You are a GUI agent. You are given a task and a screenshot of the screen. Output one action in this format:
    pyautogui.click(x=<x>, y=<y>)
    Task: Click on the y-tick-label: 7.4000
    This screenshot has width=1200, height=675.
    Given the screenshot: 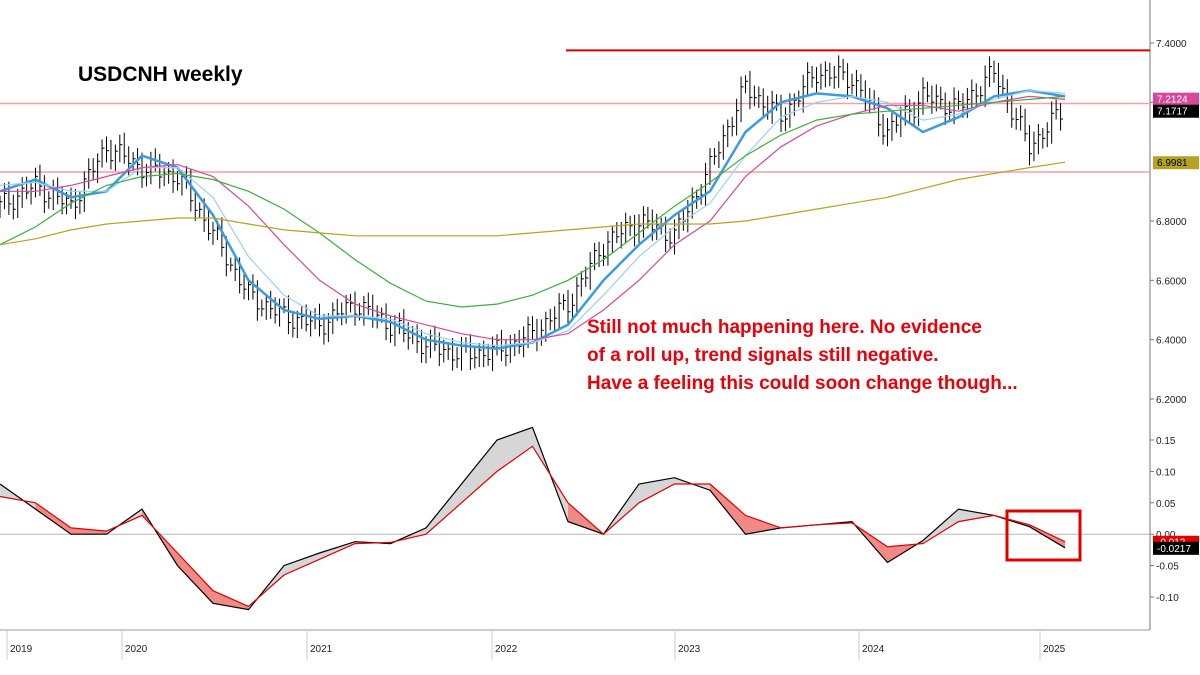 What is the action you would take?
    pyautogui.click(x=1171, y=44)
    